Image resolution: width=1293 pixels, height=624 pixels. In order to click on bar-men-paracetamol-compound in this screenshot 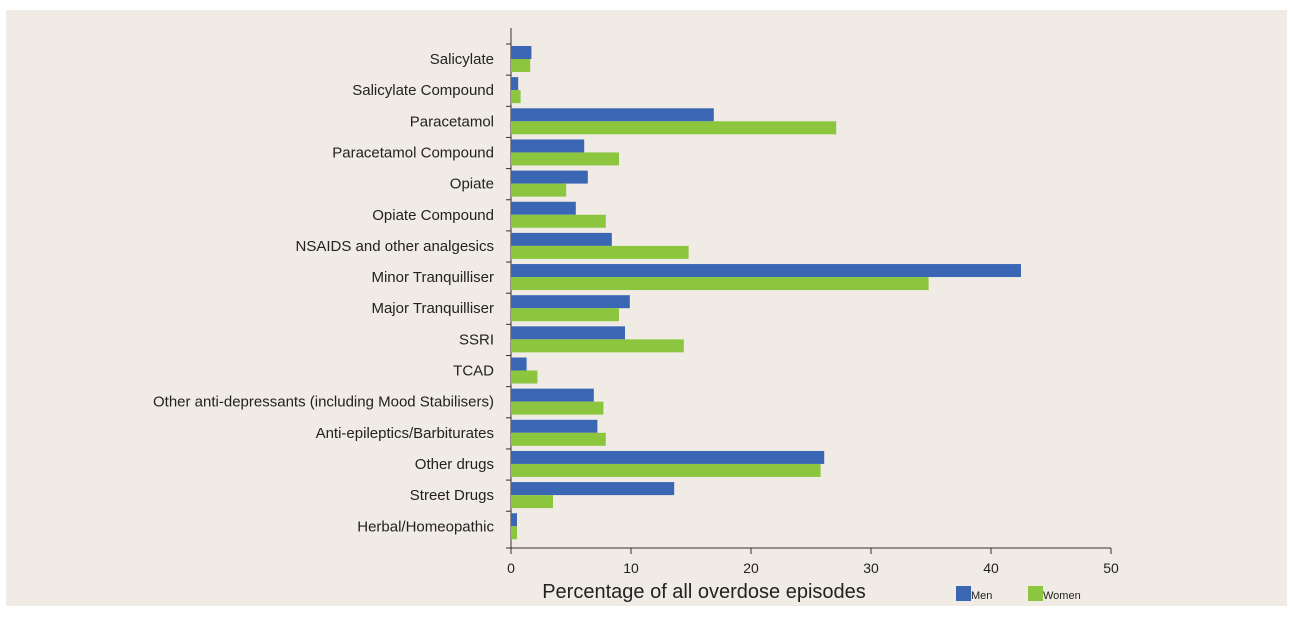, I will do `click(548, 146)`.